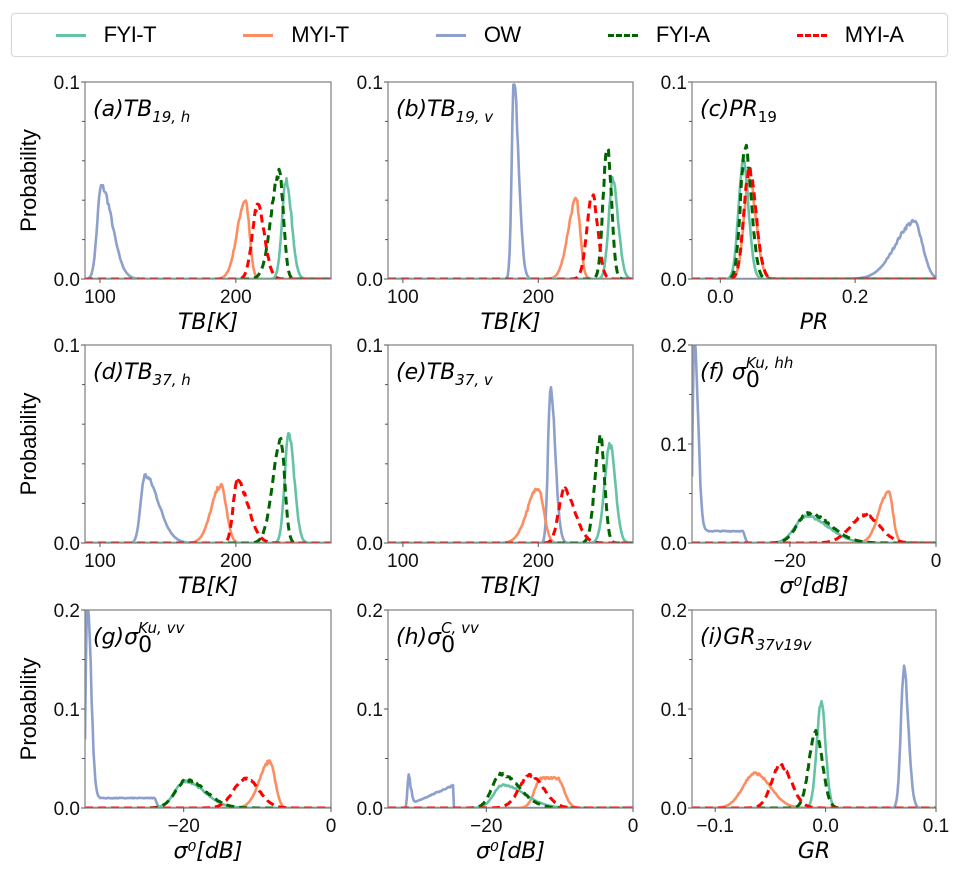 Image resolution: width=961 pixels, height=877 pixels. What do you see at coordinates (208, 487) in the screenshot?
I see `panel-d-series` at bounding box center [208, 487].